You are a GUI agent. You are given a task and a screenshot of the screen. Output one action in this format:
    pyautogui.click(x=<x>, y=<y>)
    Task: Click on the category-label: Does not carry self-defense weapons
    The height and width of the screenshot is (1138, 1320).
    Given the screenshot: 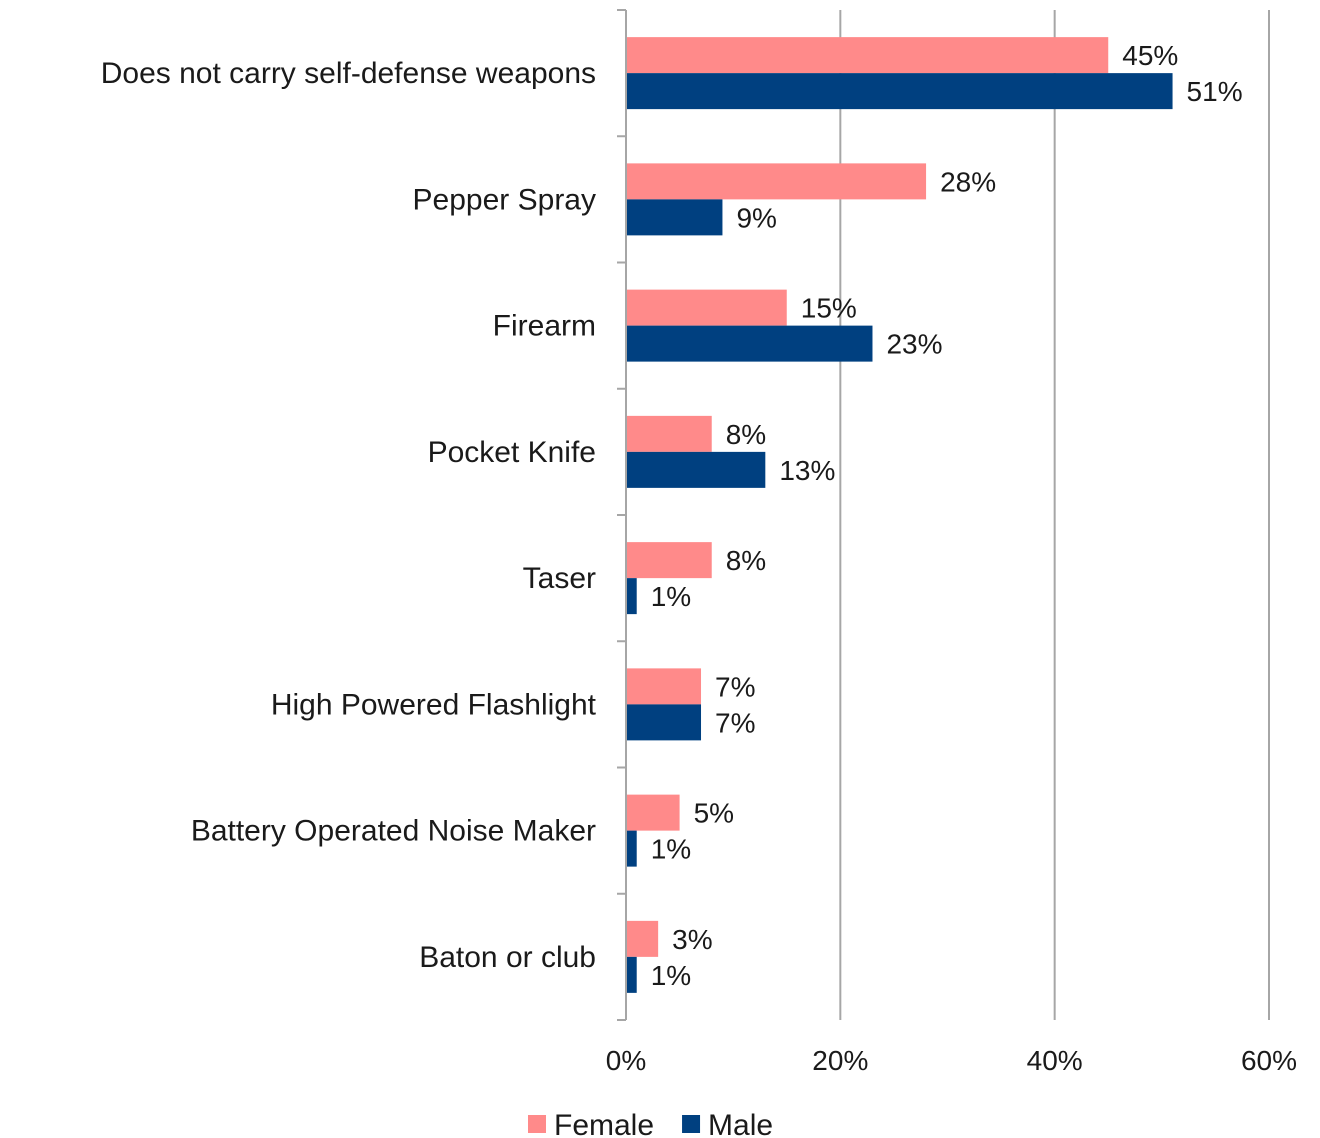 What is the action you would take?
    pyautogui.click(x=348, y=73)
    